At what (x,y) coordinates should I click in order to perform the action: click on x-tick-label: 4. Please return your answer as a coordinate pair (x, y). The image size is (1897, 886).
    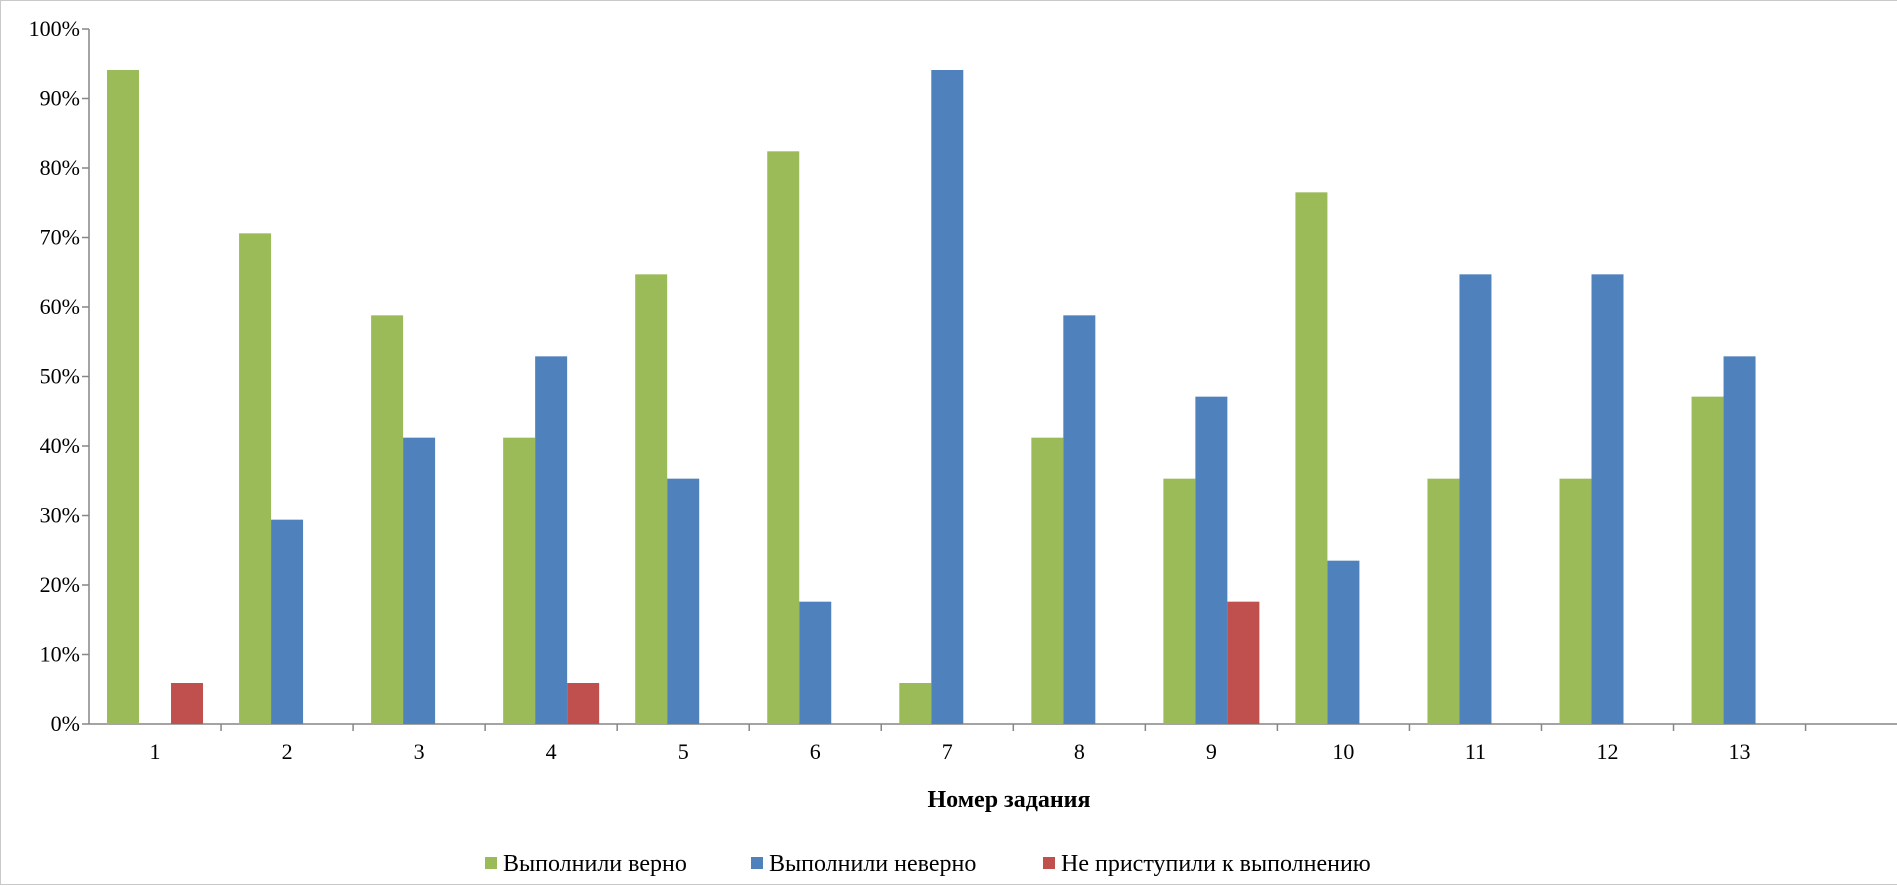
    Looking at the image, I should click on (551, 751).